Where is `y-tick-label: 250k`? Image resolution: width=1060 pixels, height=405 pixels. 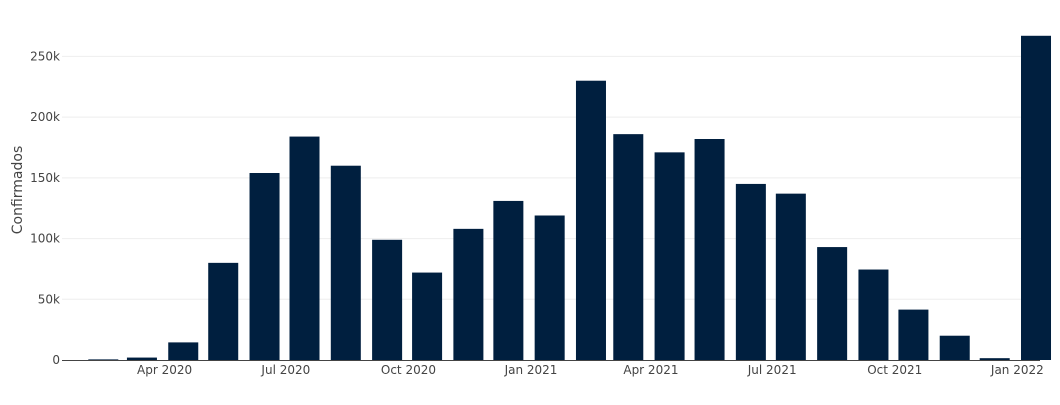
y-tick-label: 250k is located at coordinates (45, 56).